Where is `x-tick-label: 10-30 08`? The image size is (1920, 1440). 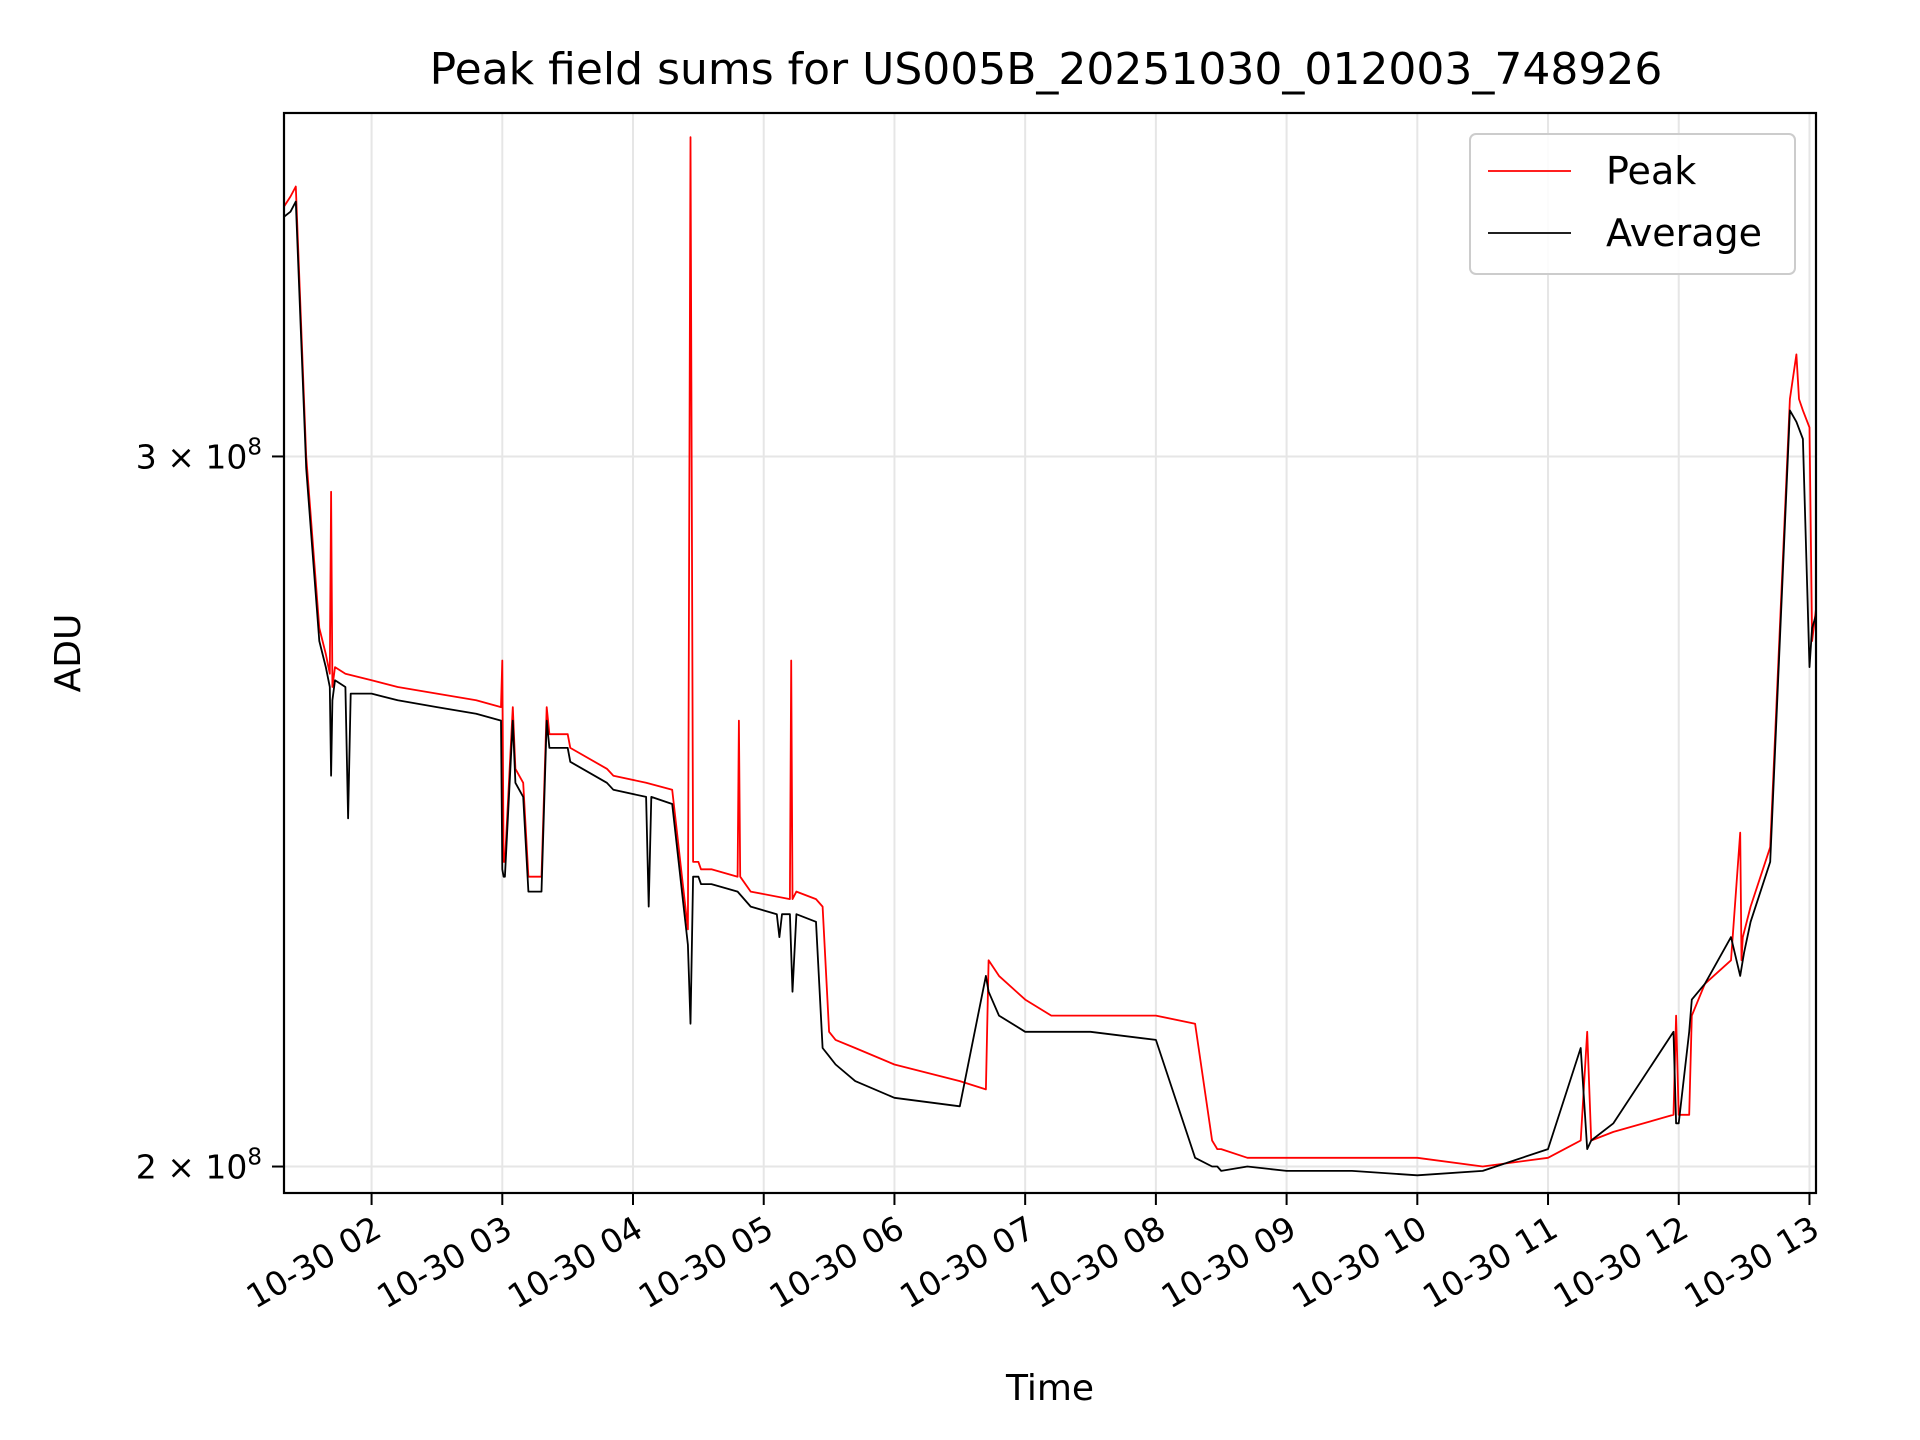 x-tick-label: 10-30 08 is located at coordinates (1098, 1262).